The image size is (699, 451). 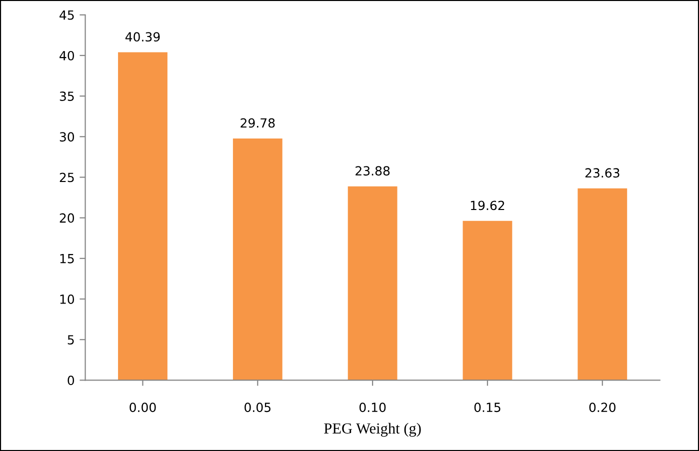 I want to click on y-tick-label: 10, so click(x=67, y=299).